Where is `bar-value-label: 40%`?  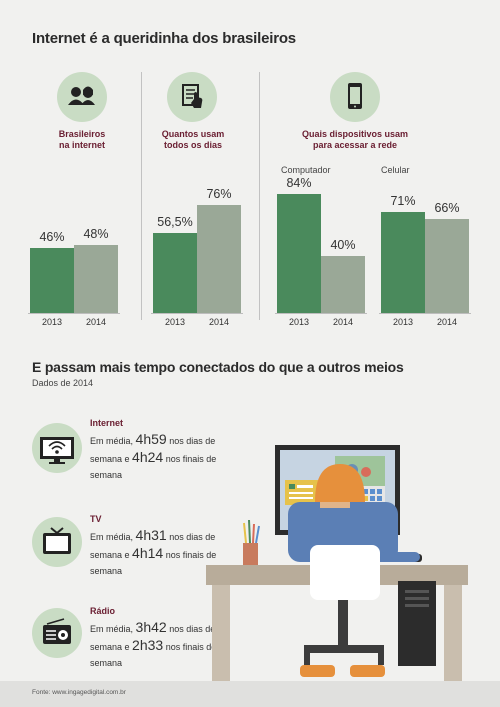
bar-value-label: 40% is located at coordinates (343, 245).